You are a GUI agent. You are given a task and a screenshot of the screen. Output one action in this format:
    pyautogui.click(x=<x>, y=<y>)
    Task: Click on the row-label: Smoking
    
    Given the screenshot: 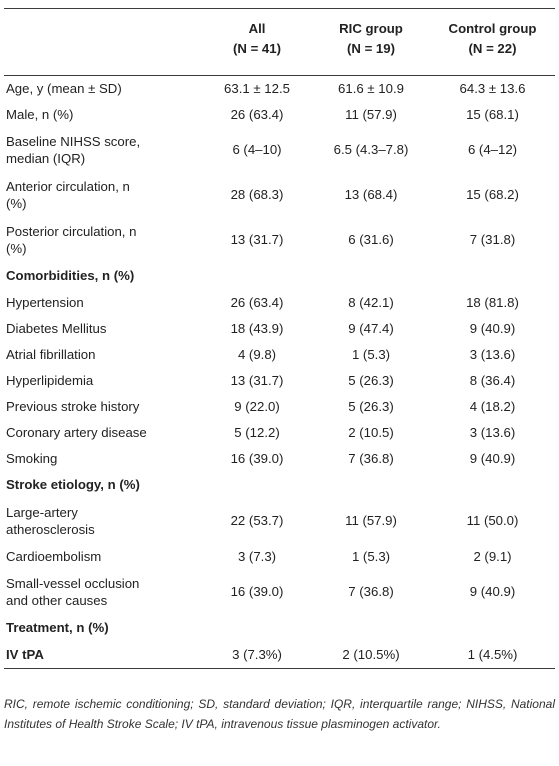 What is the action you would take?
    pyautogui.click(x=32, y=458)
    